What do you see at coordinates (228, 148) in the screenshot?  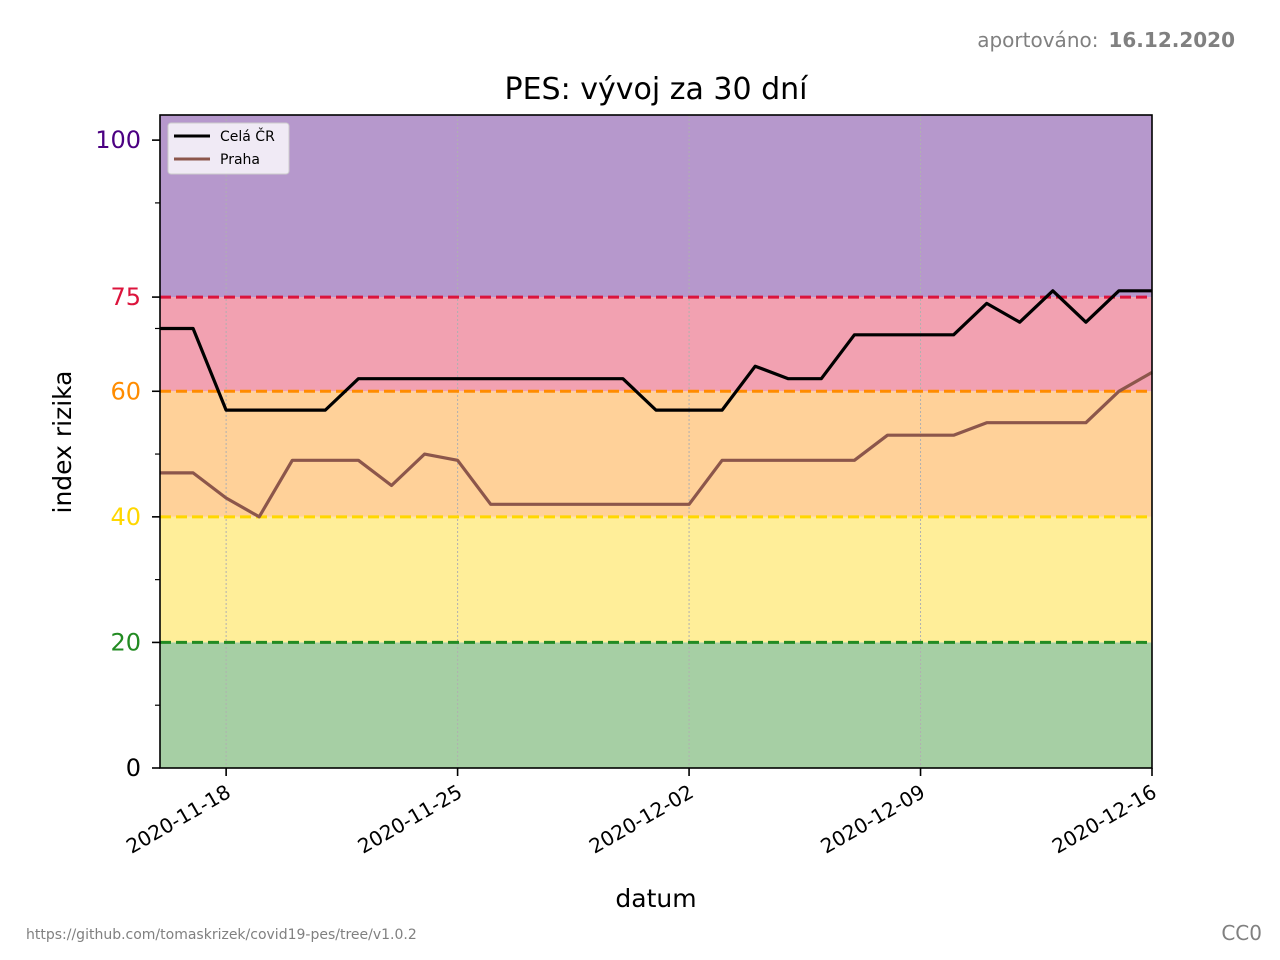 I see `legend: Celá ČR Praha` at bounding box center [228, 148].